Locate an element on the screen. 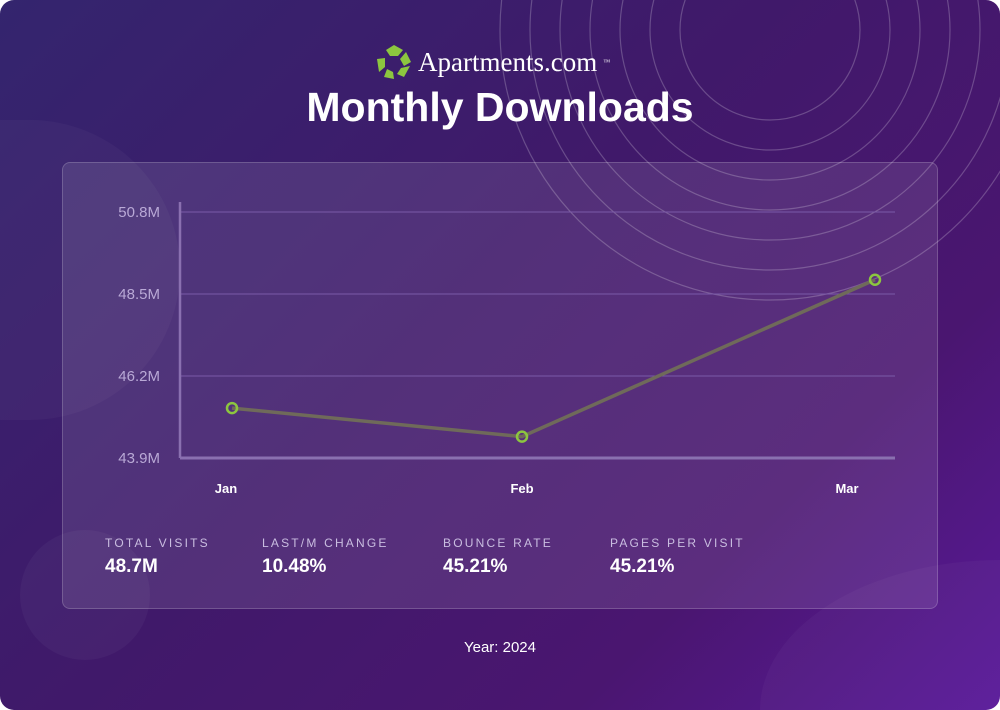 This screenshot has height=710, width=1000. brand-tm: ™ is located at coordinates (607, 62).